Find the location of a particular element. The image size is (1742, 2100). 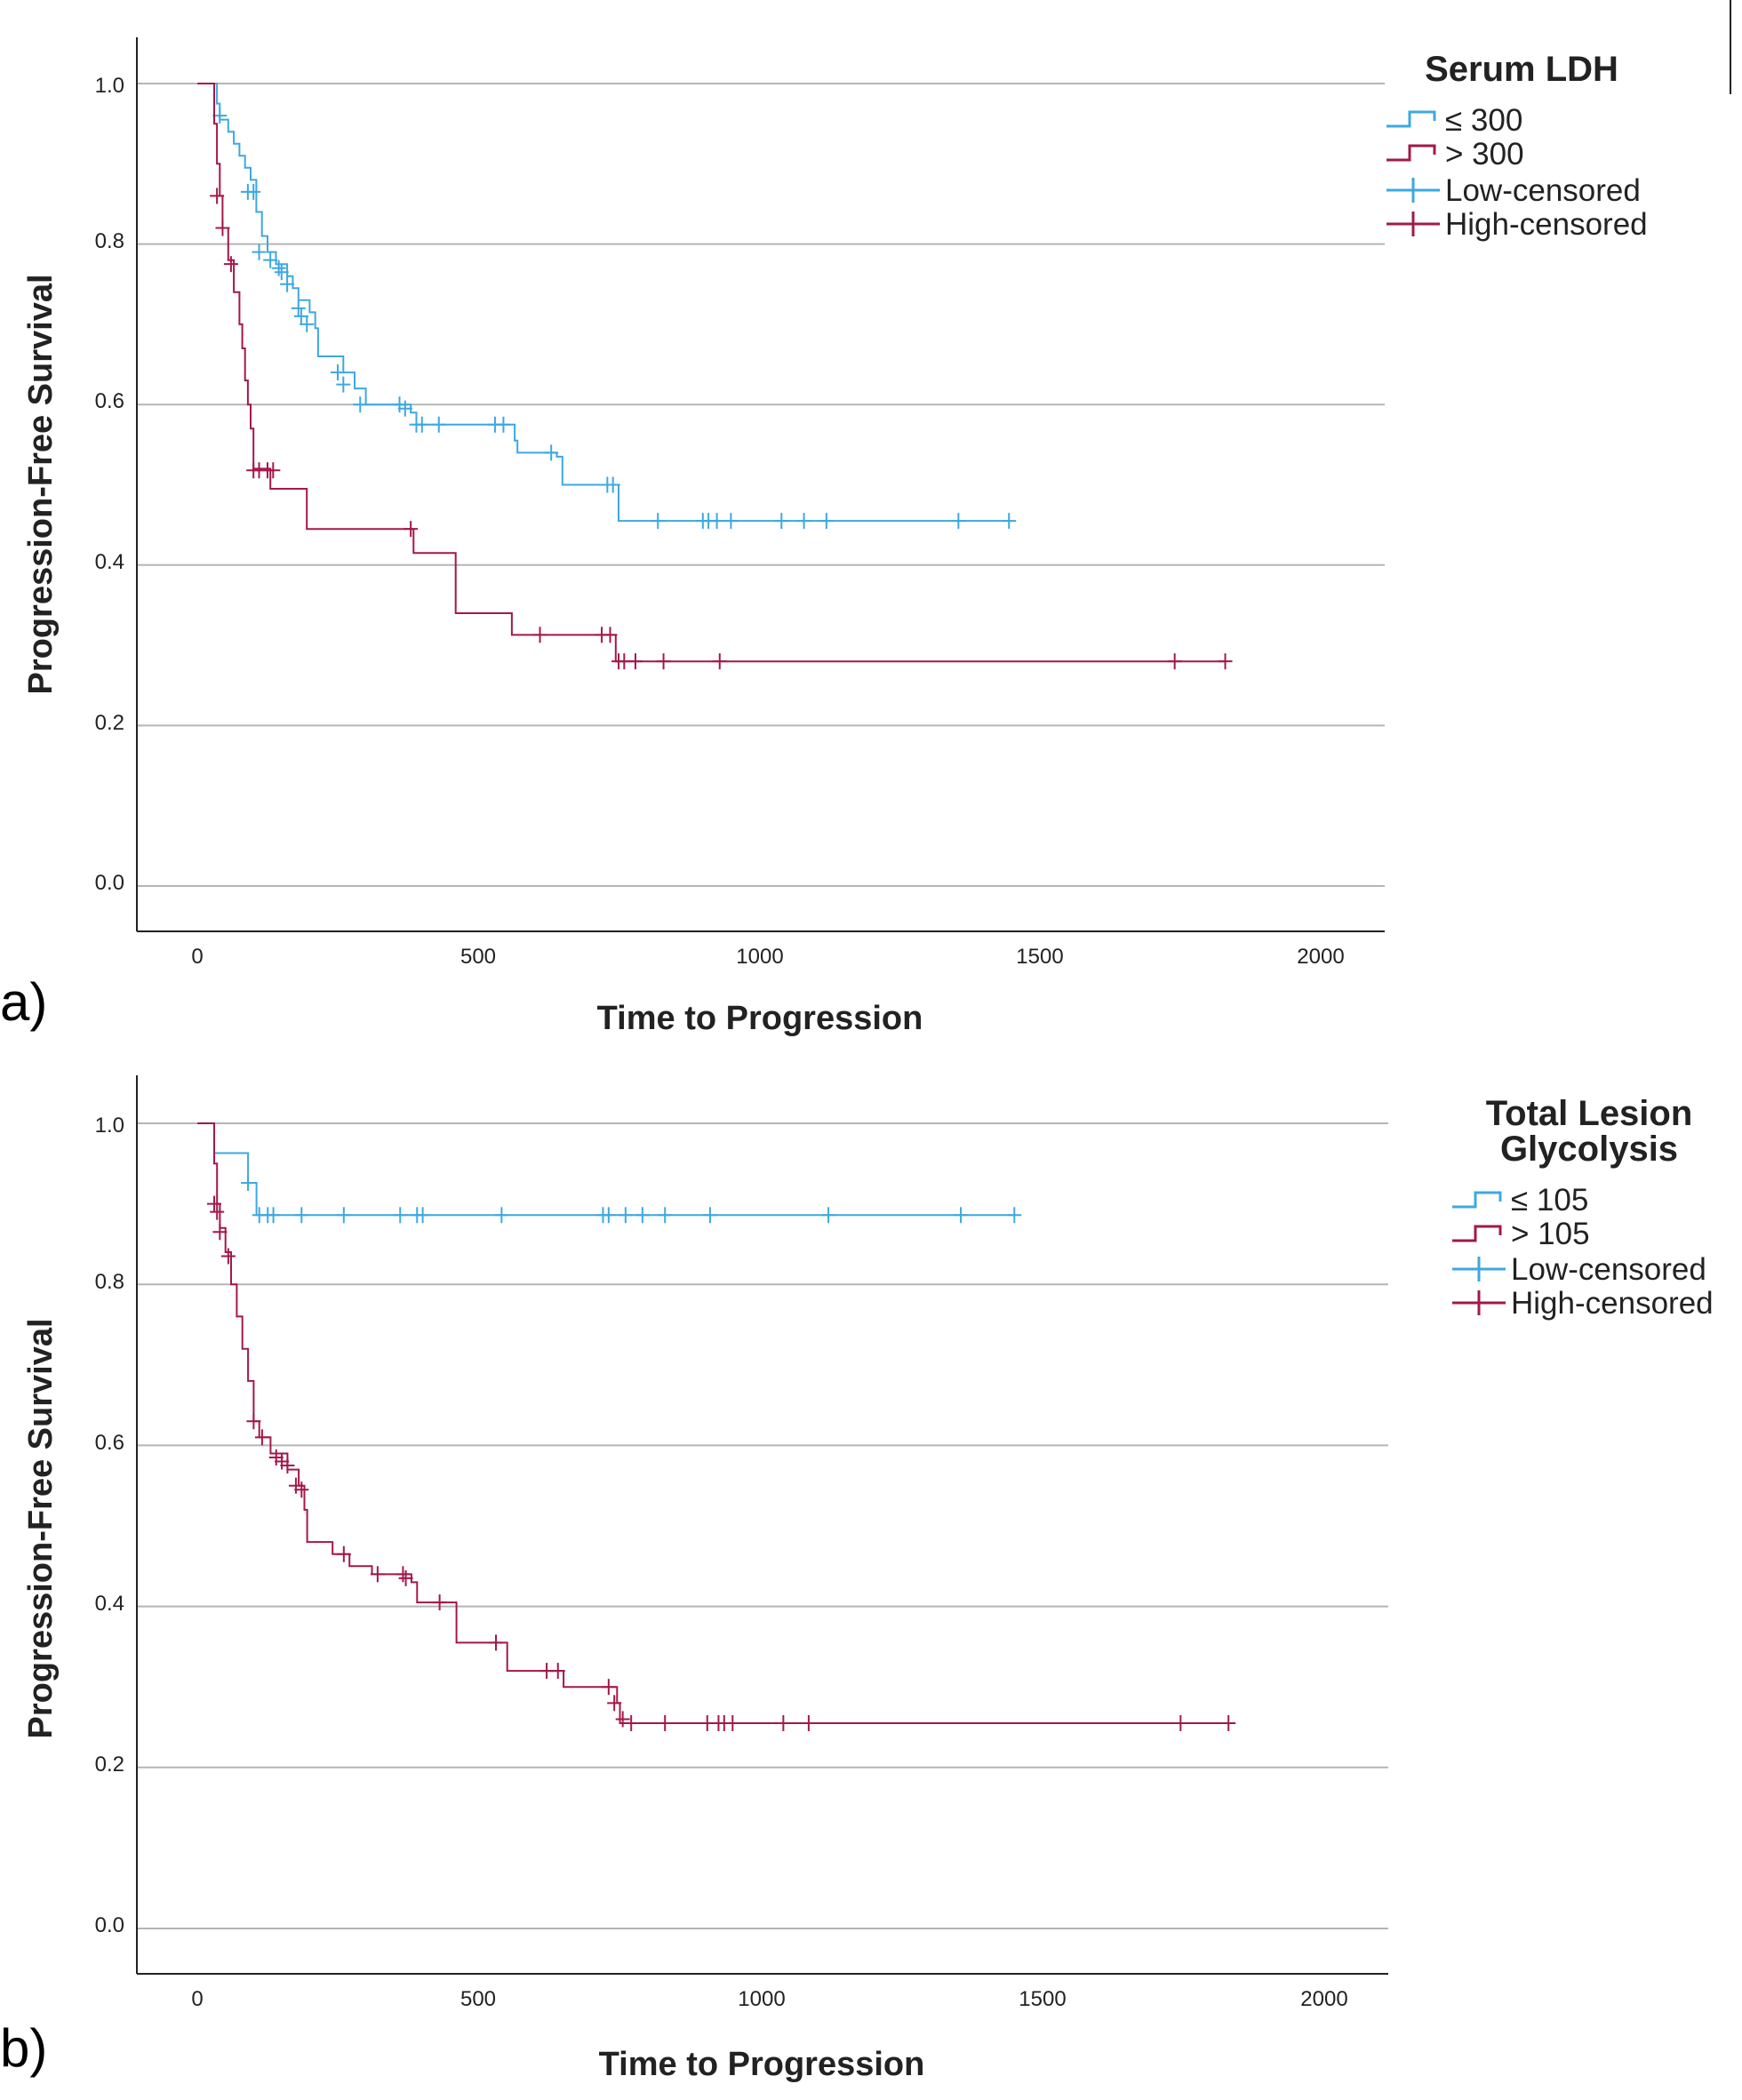

legend-label-high: > 300 is located at coordinates (1484, 154).